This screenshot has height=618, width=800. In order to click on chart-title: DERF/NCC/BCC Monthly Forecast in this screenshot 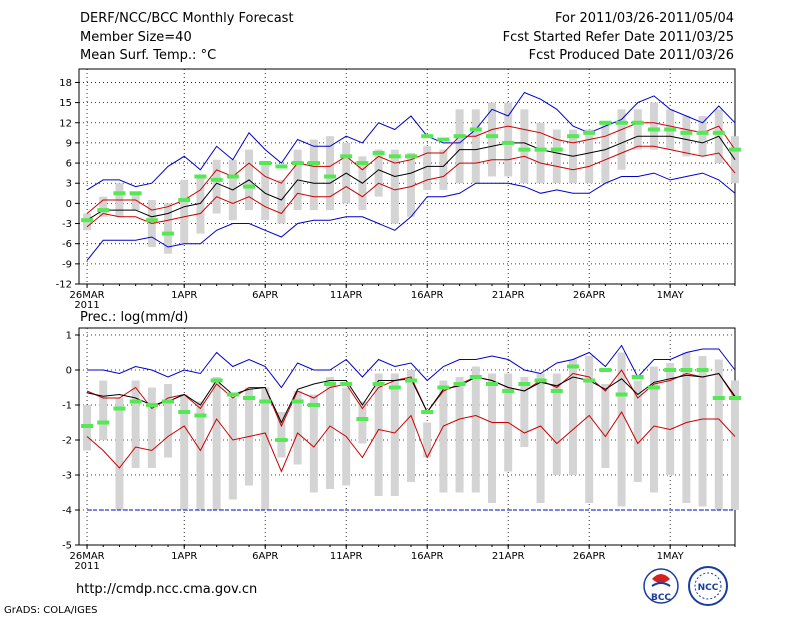, I will do `click(187, 18)`.